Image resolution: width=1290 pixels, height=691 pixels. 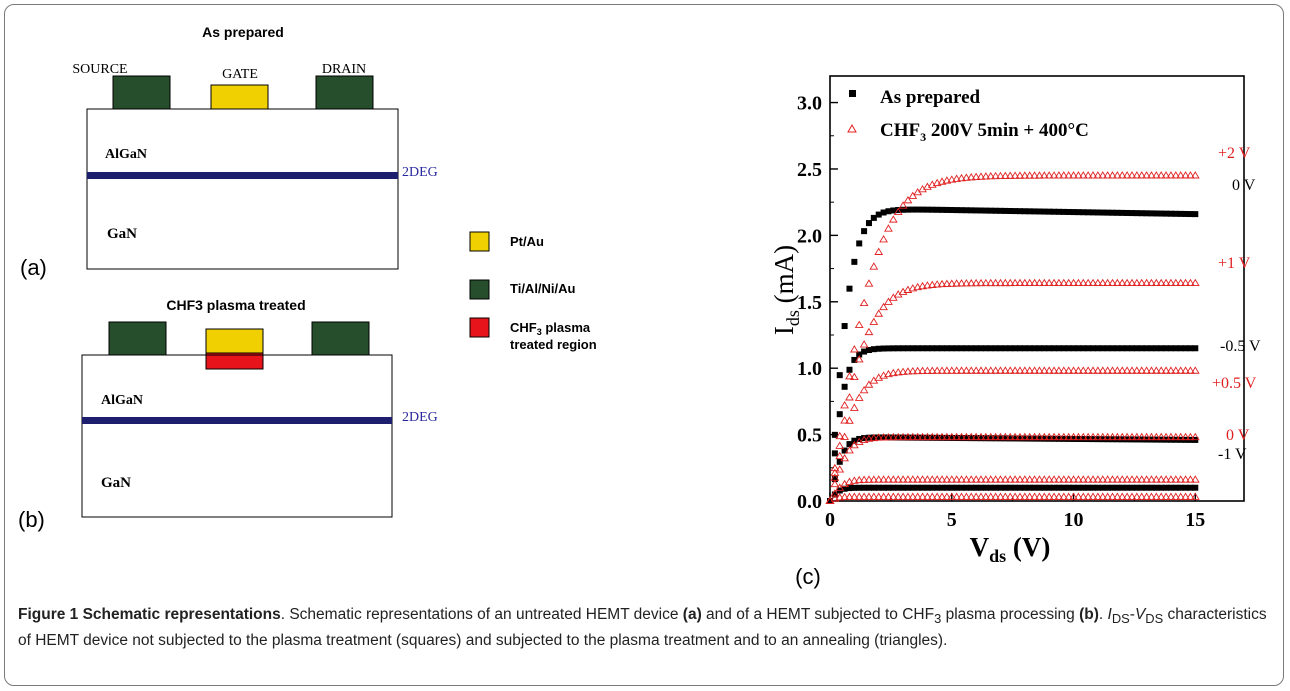 I want to click on panel-c-letter: (c), so click(x=808, y=576).